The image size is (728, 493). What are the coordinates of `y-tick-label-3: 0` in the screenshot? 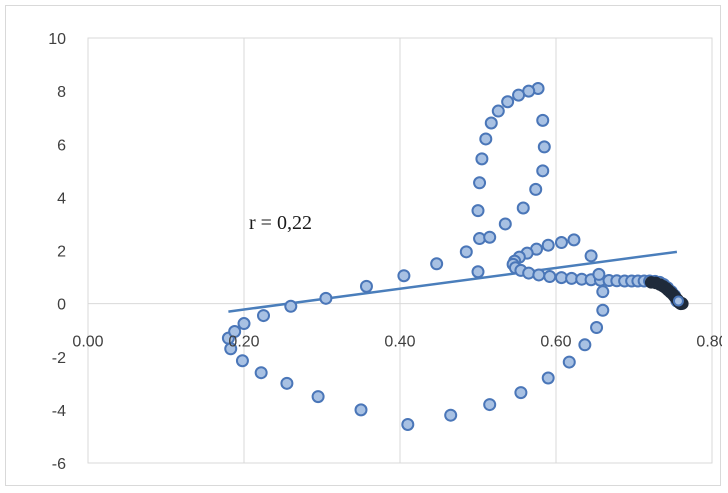 It's located at (61, 305).